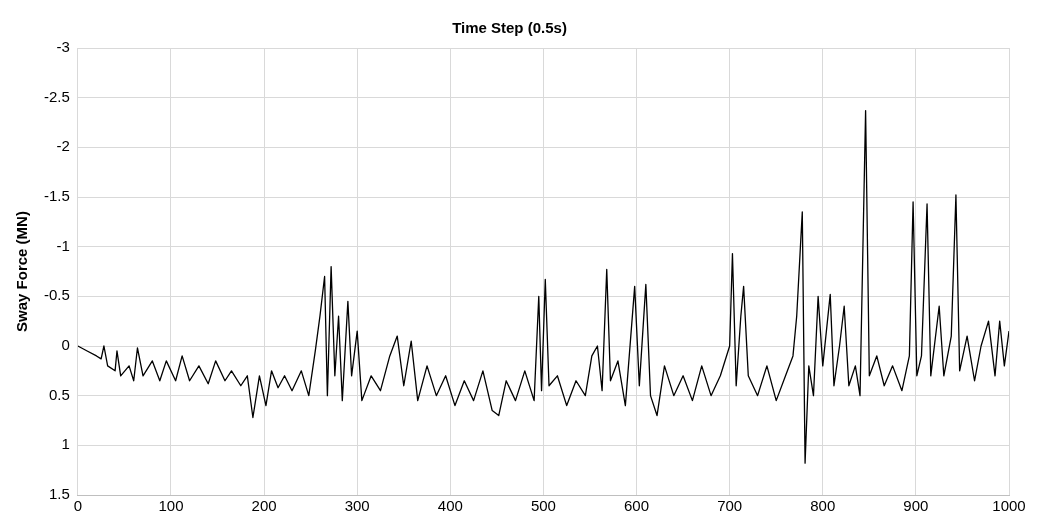 Image resolution: width=1049 pixels, height=529 pixels. Describe the element at coordinates (59, 494) in the screenshot. I see `y-tick-label: 1.5` at that location.